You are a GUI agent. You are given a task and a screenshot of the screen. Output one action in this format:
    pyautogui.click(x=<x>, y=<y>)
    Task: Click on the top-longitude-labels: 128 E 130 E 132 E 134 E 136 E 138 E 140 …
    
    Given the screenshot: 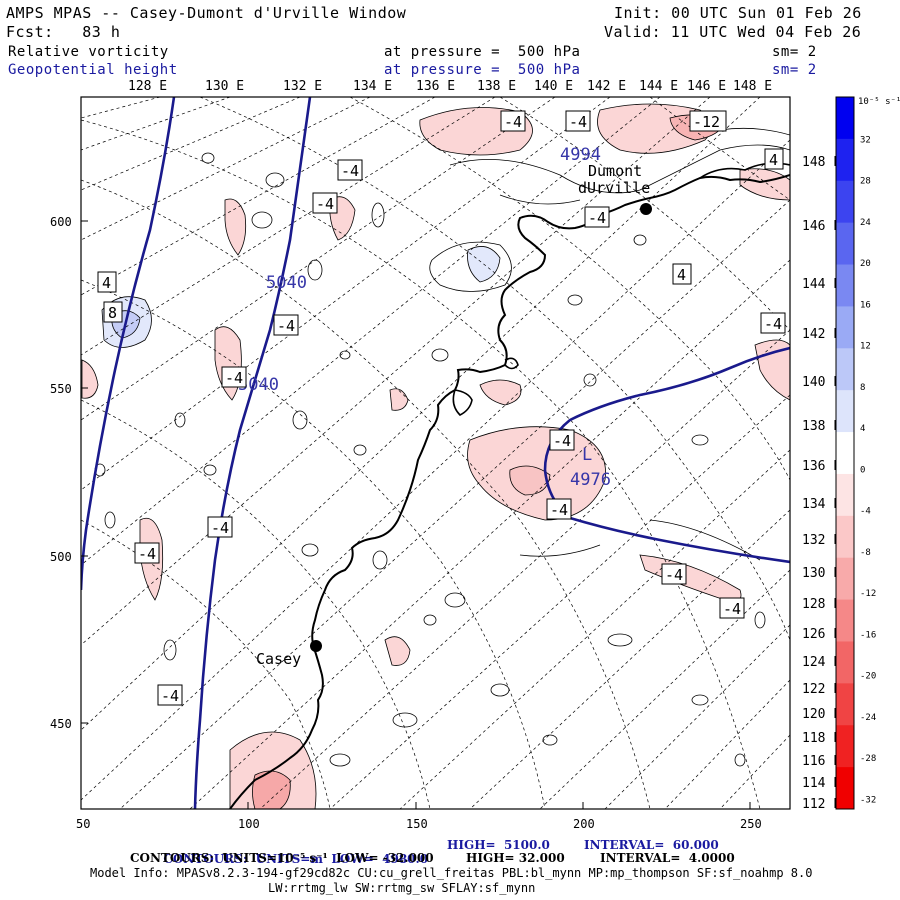 What is the action you would take?
    pyautogui.click(x=450, y=86)
    